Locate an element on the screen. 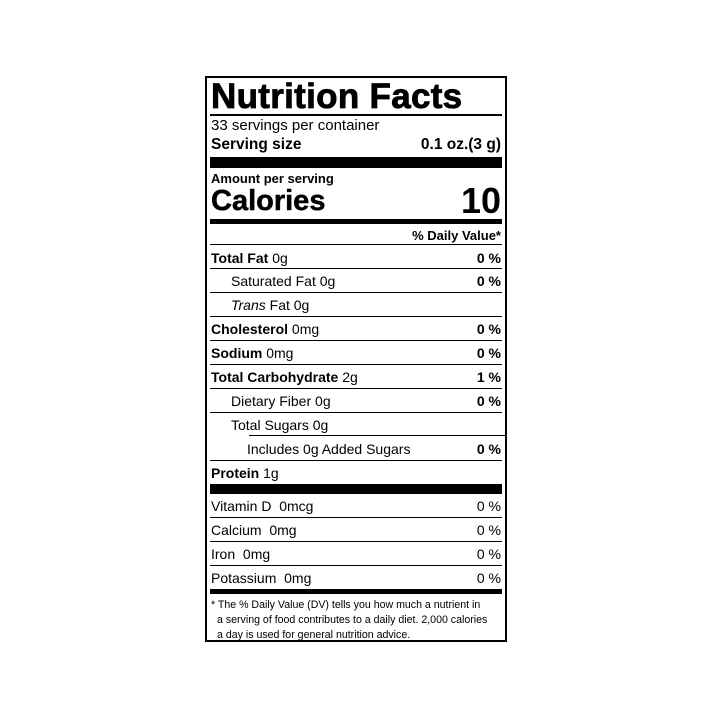  vitamin-row-calcium: Calcium 0mg 0 % is located at coordinates (356, 529).